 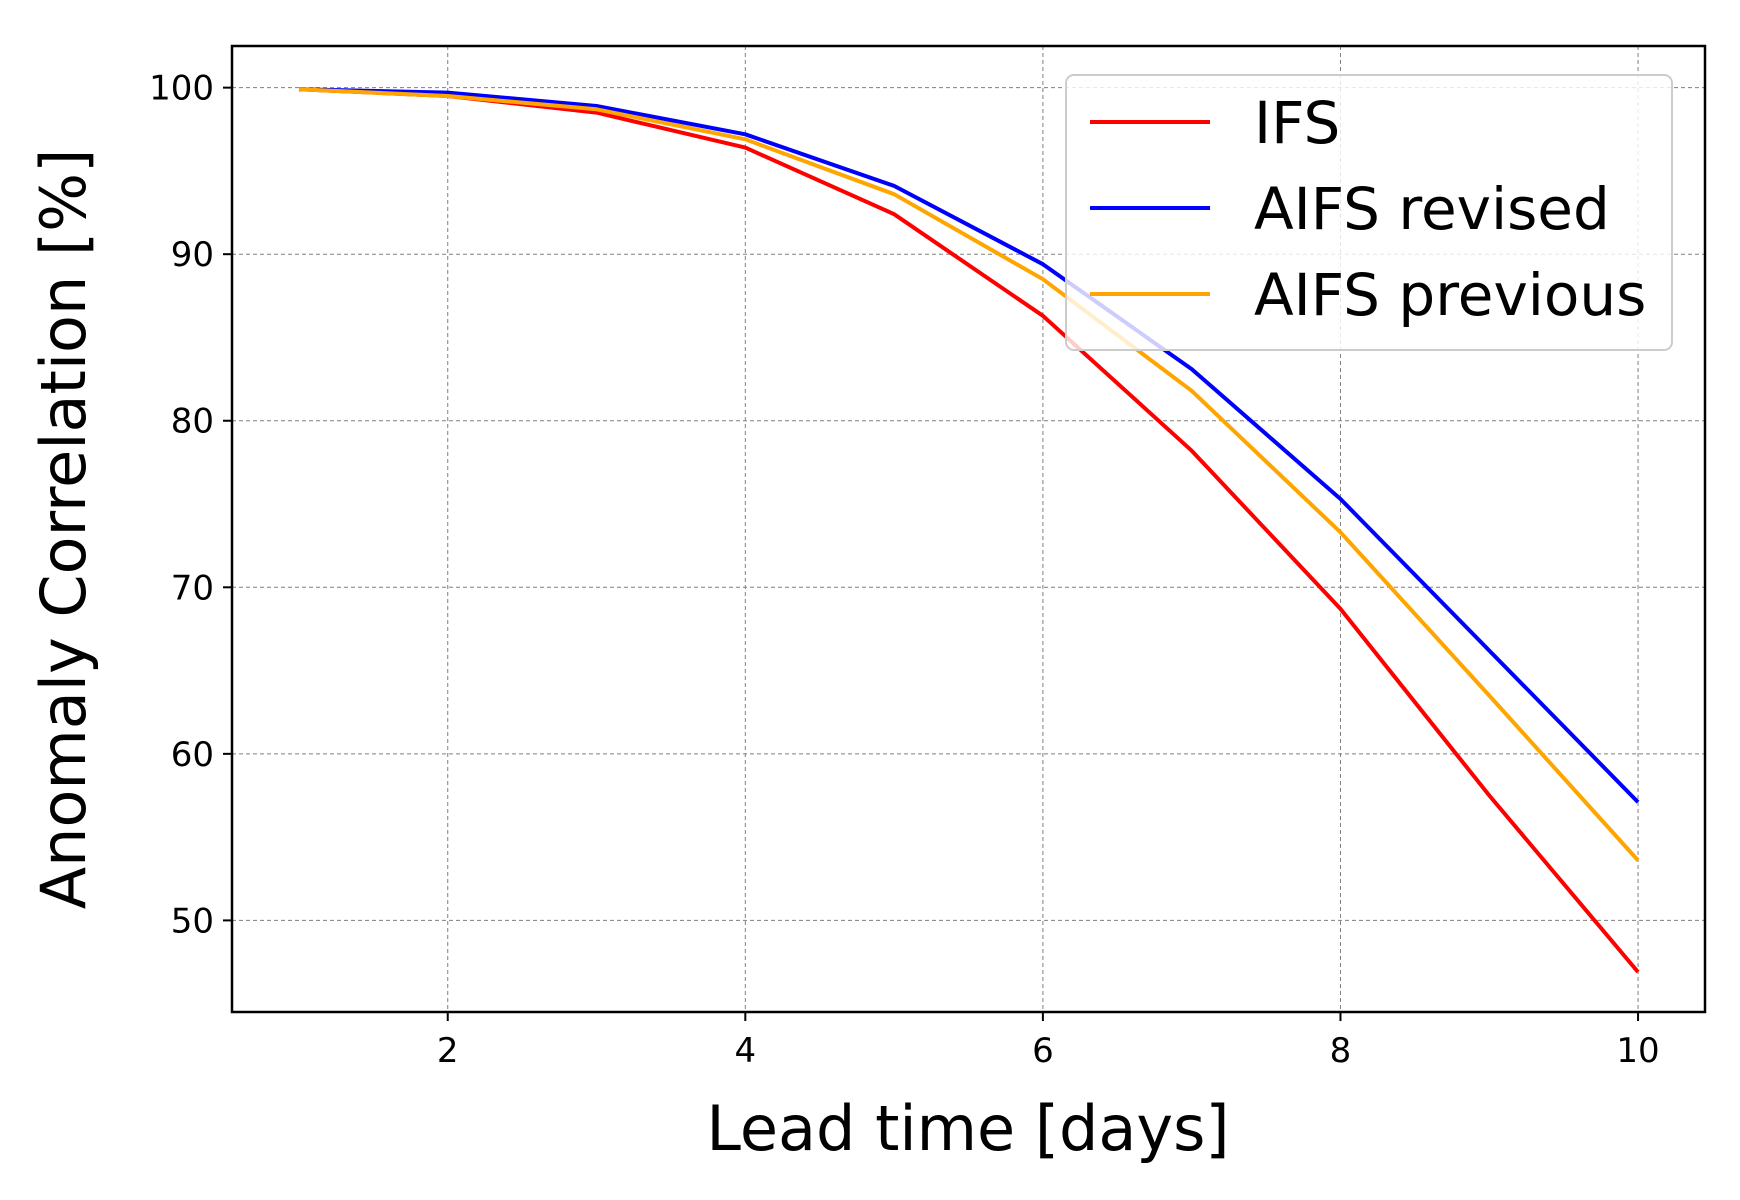 What do you see at coordinates (63, 529) in the screenshot?
I see `y-axis-label: Anomaly Correlation [%]` at bounding box center [63, 529].